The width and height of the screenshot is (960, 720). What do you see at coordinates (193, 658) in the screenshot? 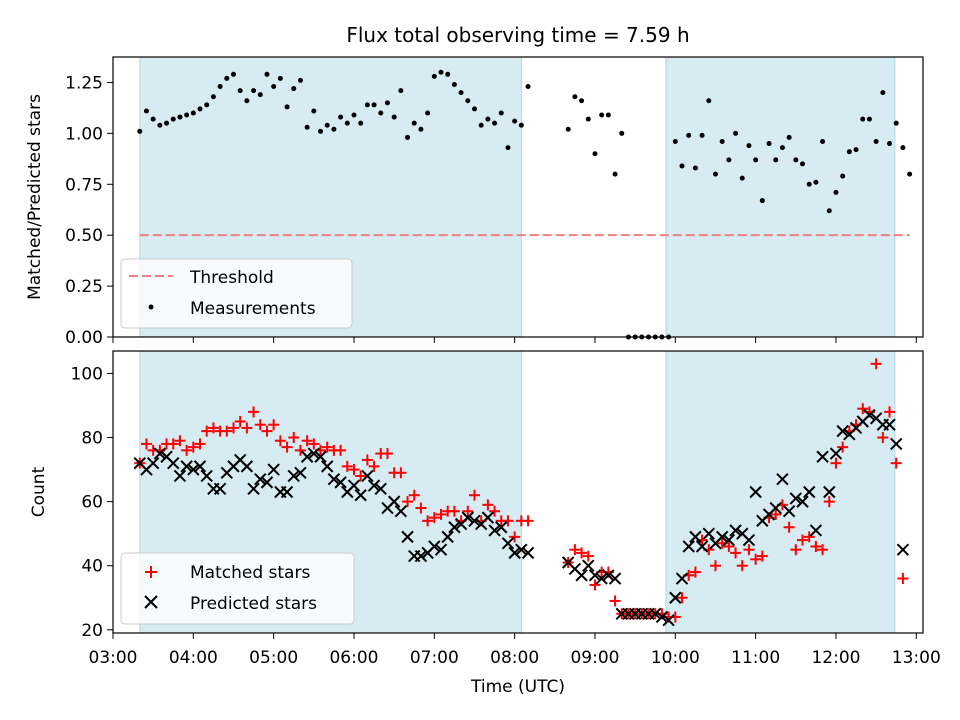
I see `bottom-xtick-label-1: 04:00` at bounding box center [193, 658].